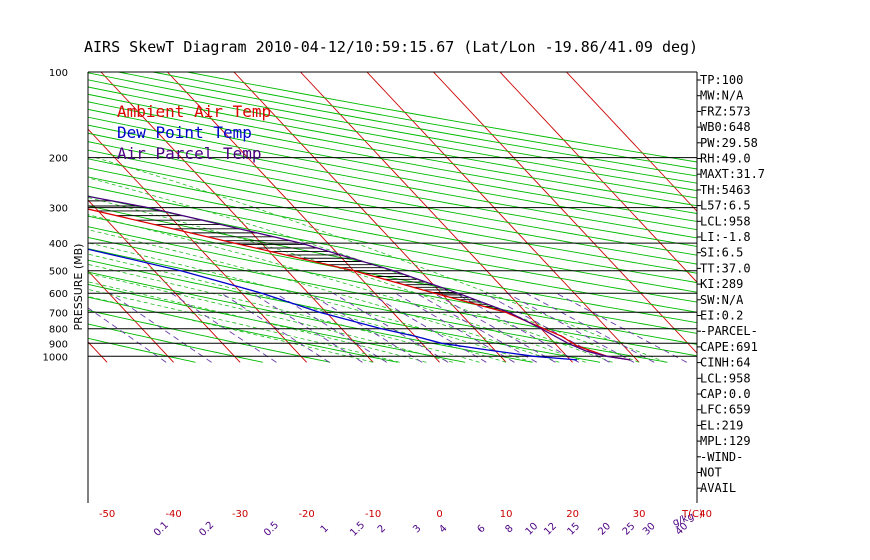 The height and width of the screenshot is (560, 870). What do you see at coordinates (725, 394) in the screenshot?
I see `stat-item: CAP:0.0` at bounding box center [725, 394].